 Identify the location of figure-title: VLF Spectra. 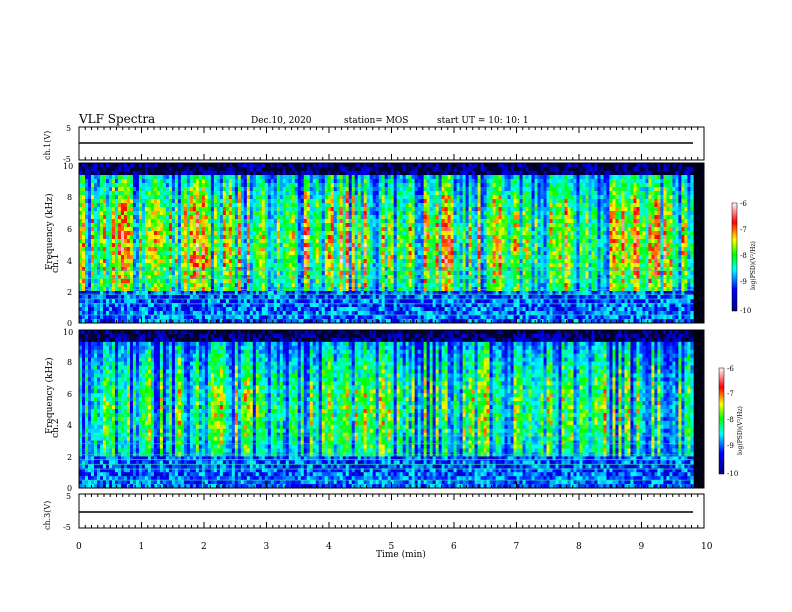
(116, 119).